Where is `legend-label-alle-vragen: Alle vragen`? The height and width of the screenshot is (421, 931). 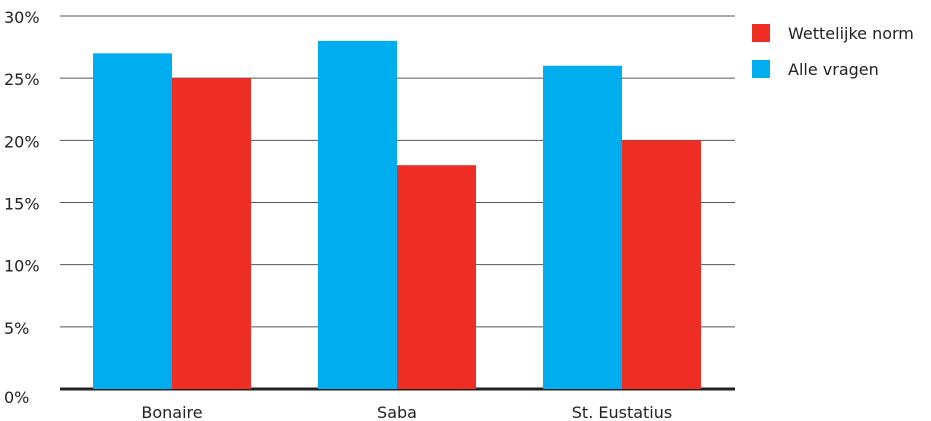 legend-label-alle-vragen: Alle vragen is located at coordinates (833, 69).